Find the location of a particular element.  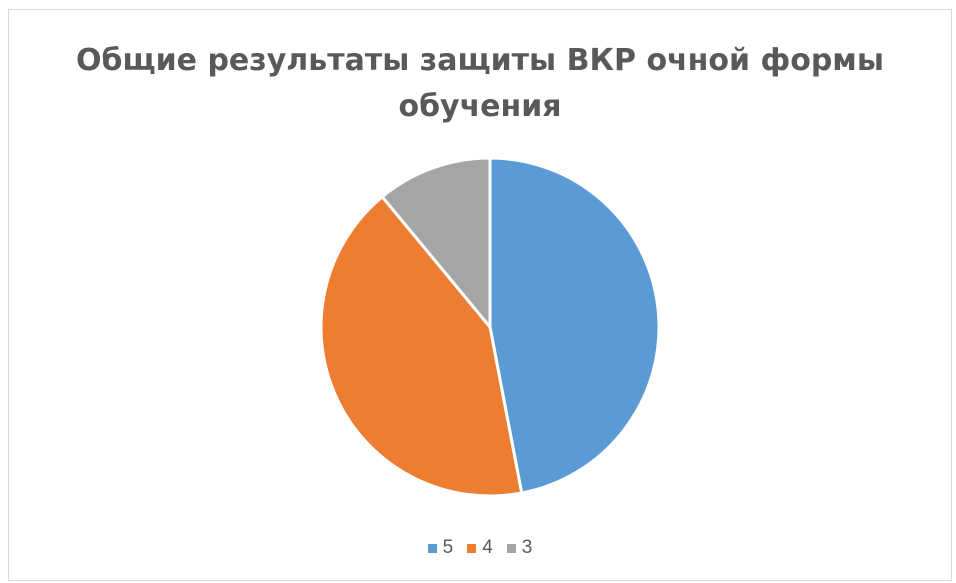

legend-item-4: 4 is located at coordinates (480, 548).